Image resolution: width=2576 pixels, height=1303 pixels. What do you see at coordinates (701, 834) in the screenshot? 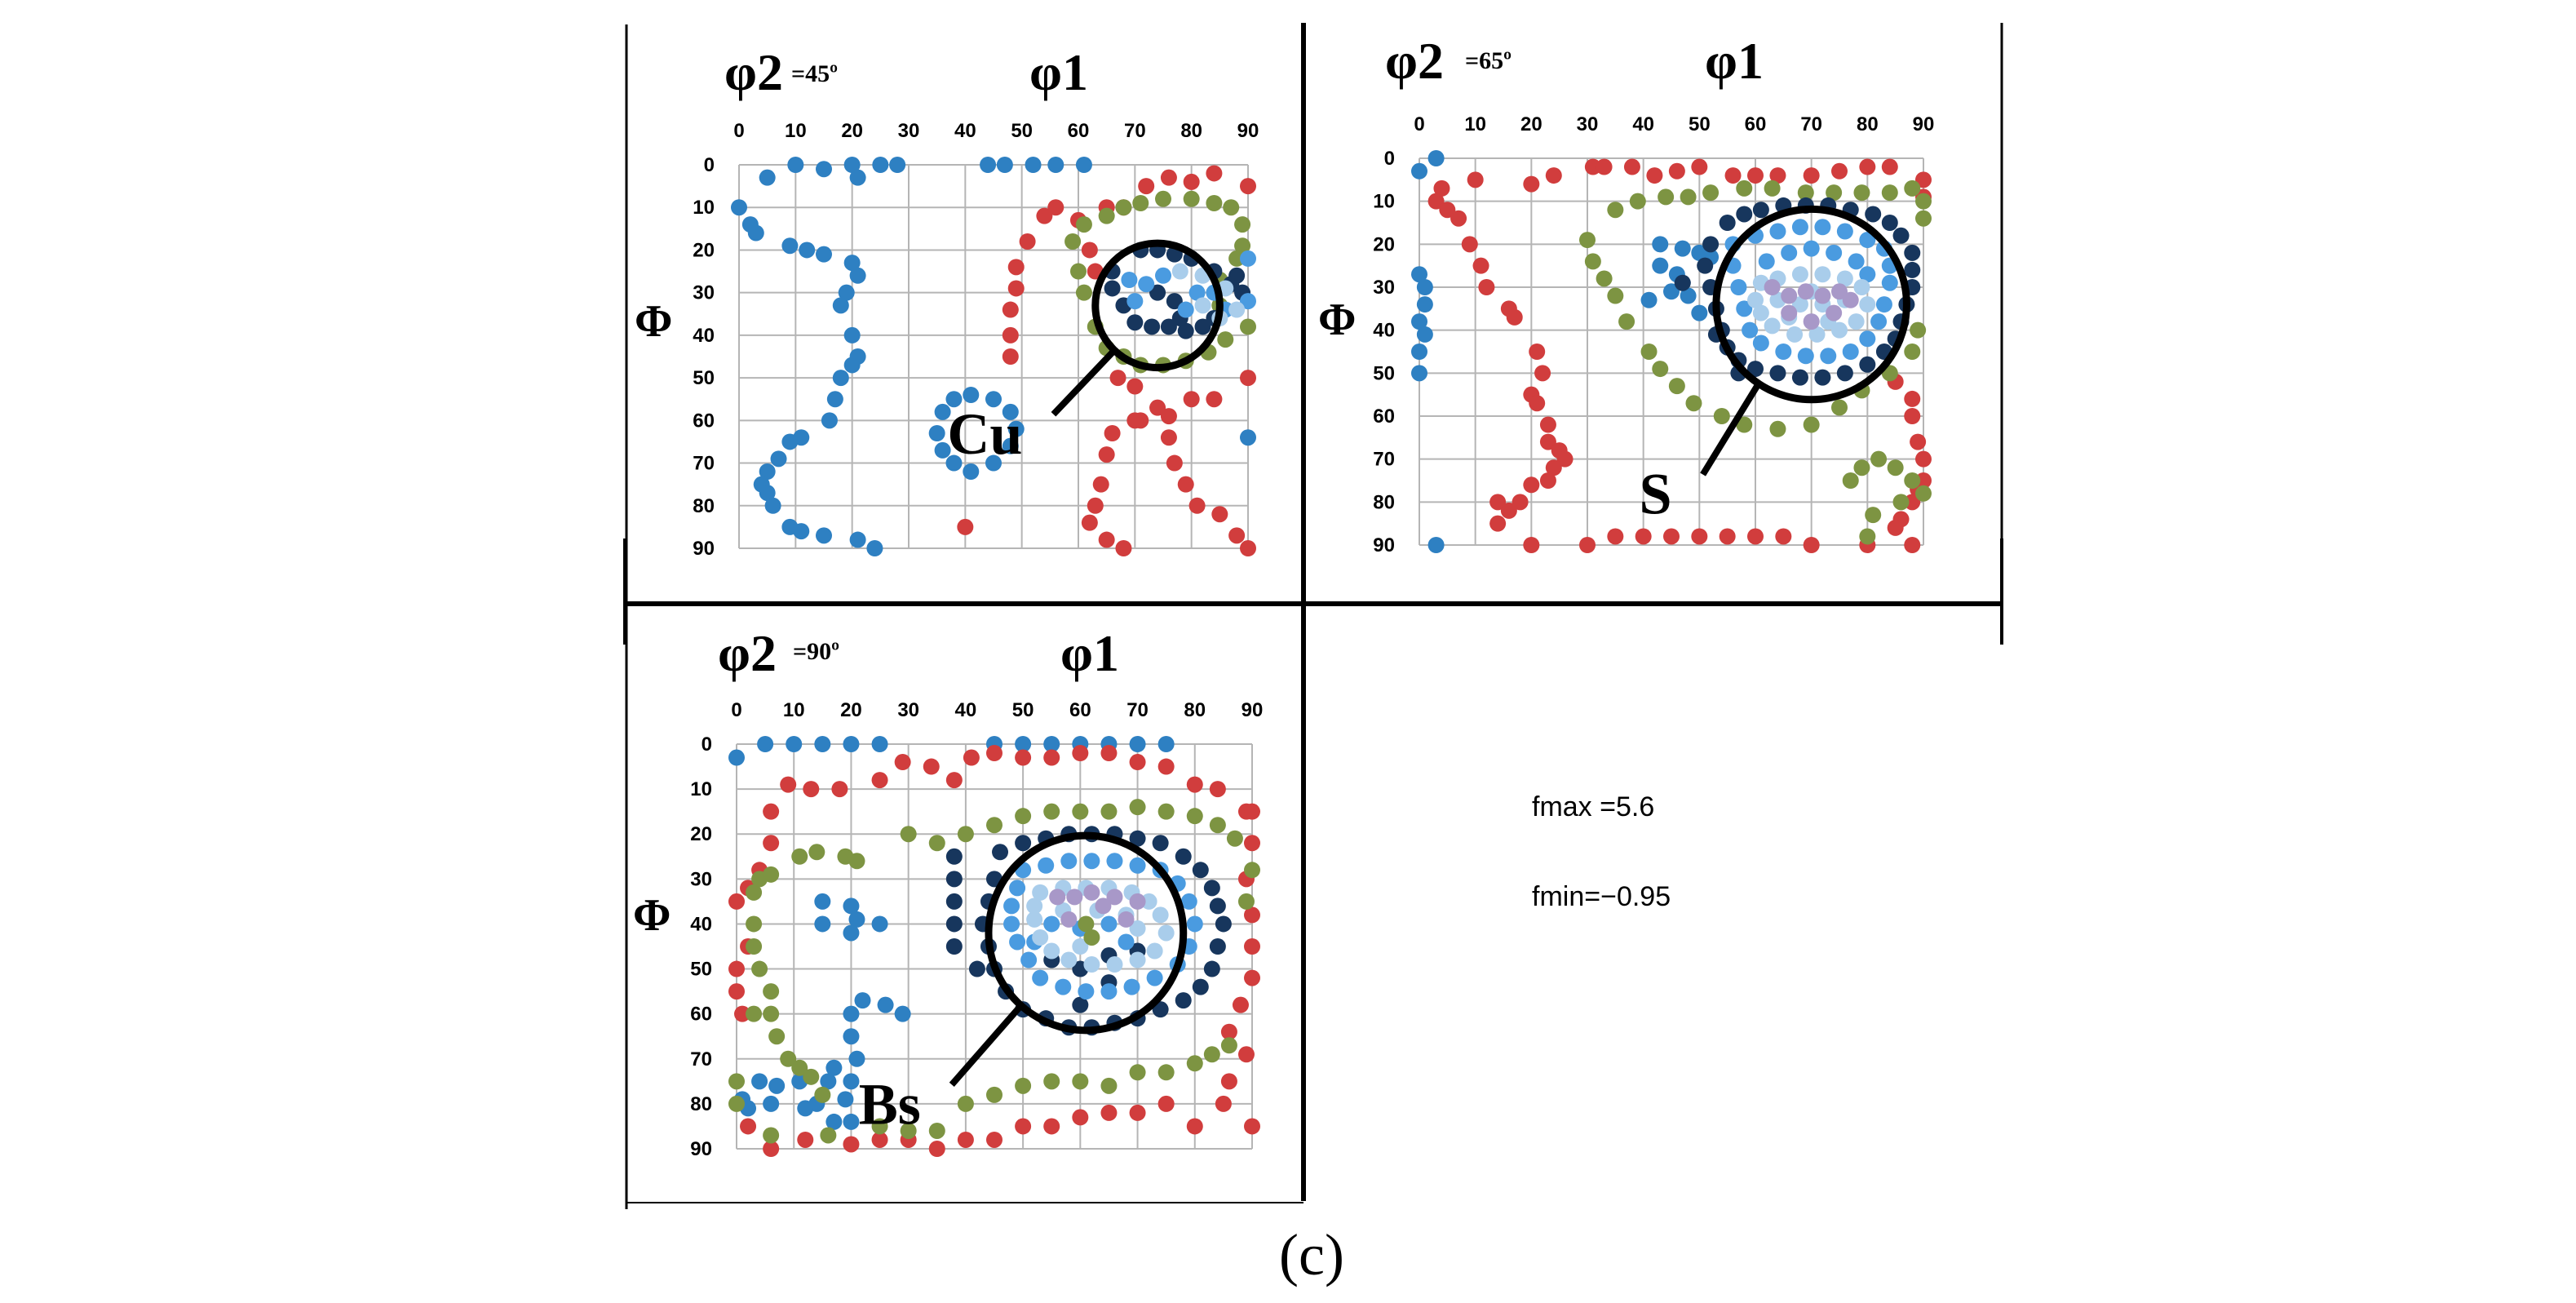
I see `y-tick-label: 20` at bounding box center [701, 834].